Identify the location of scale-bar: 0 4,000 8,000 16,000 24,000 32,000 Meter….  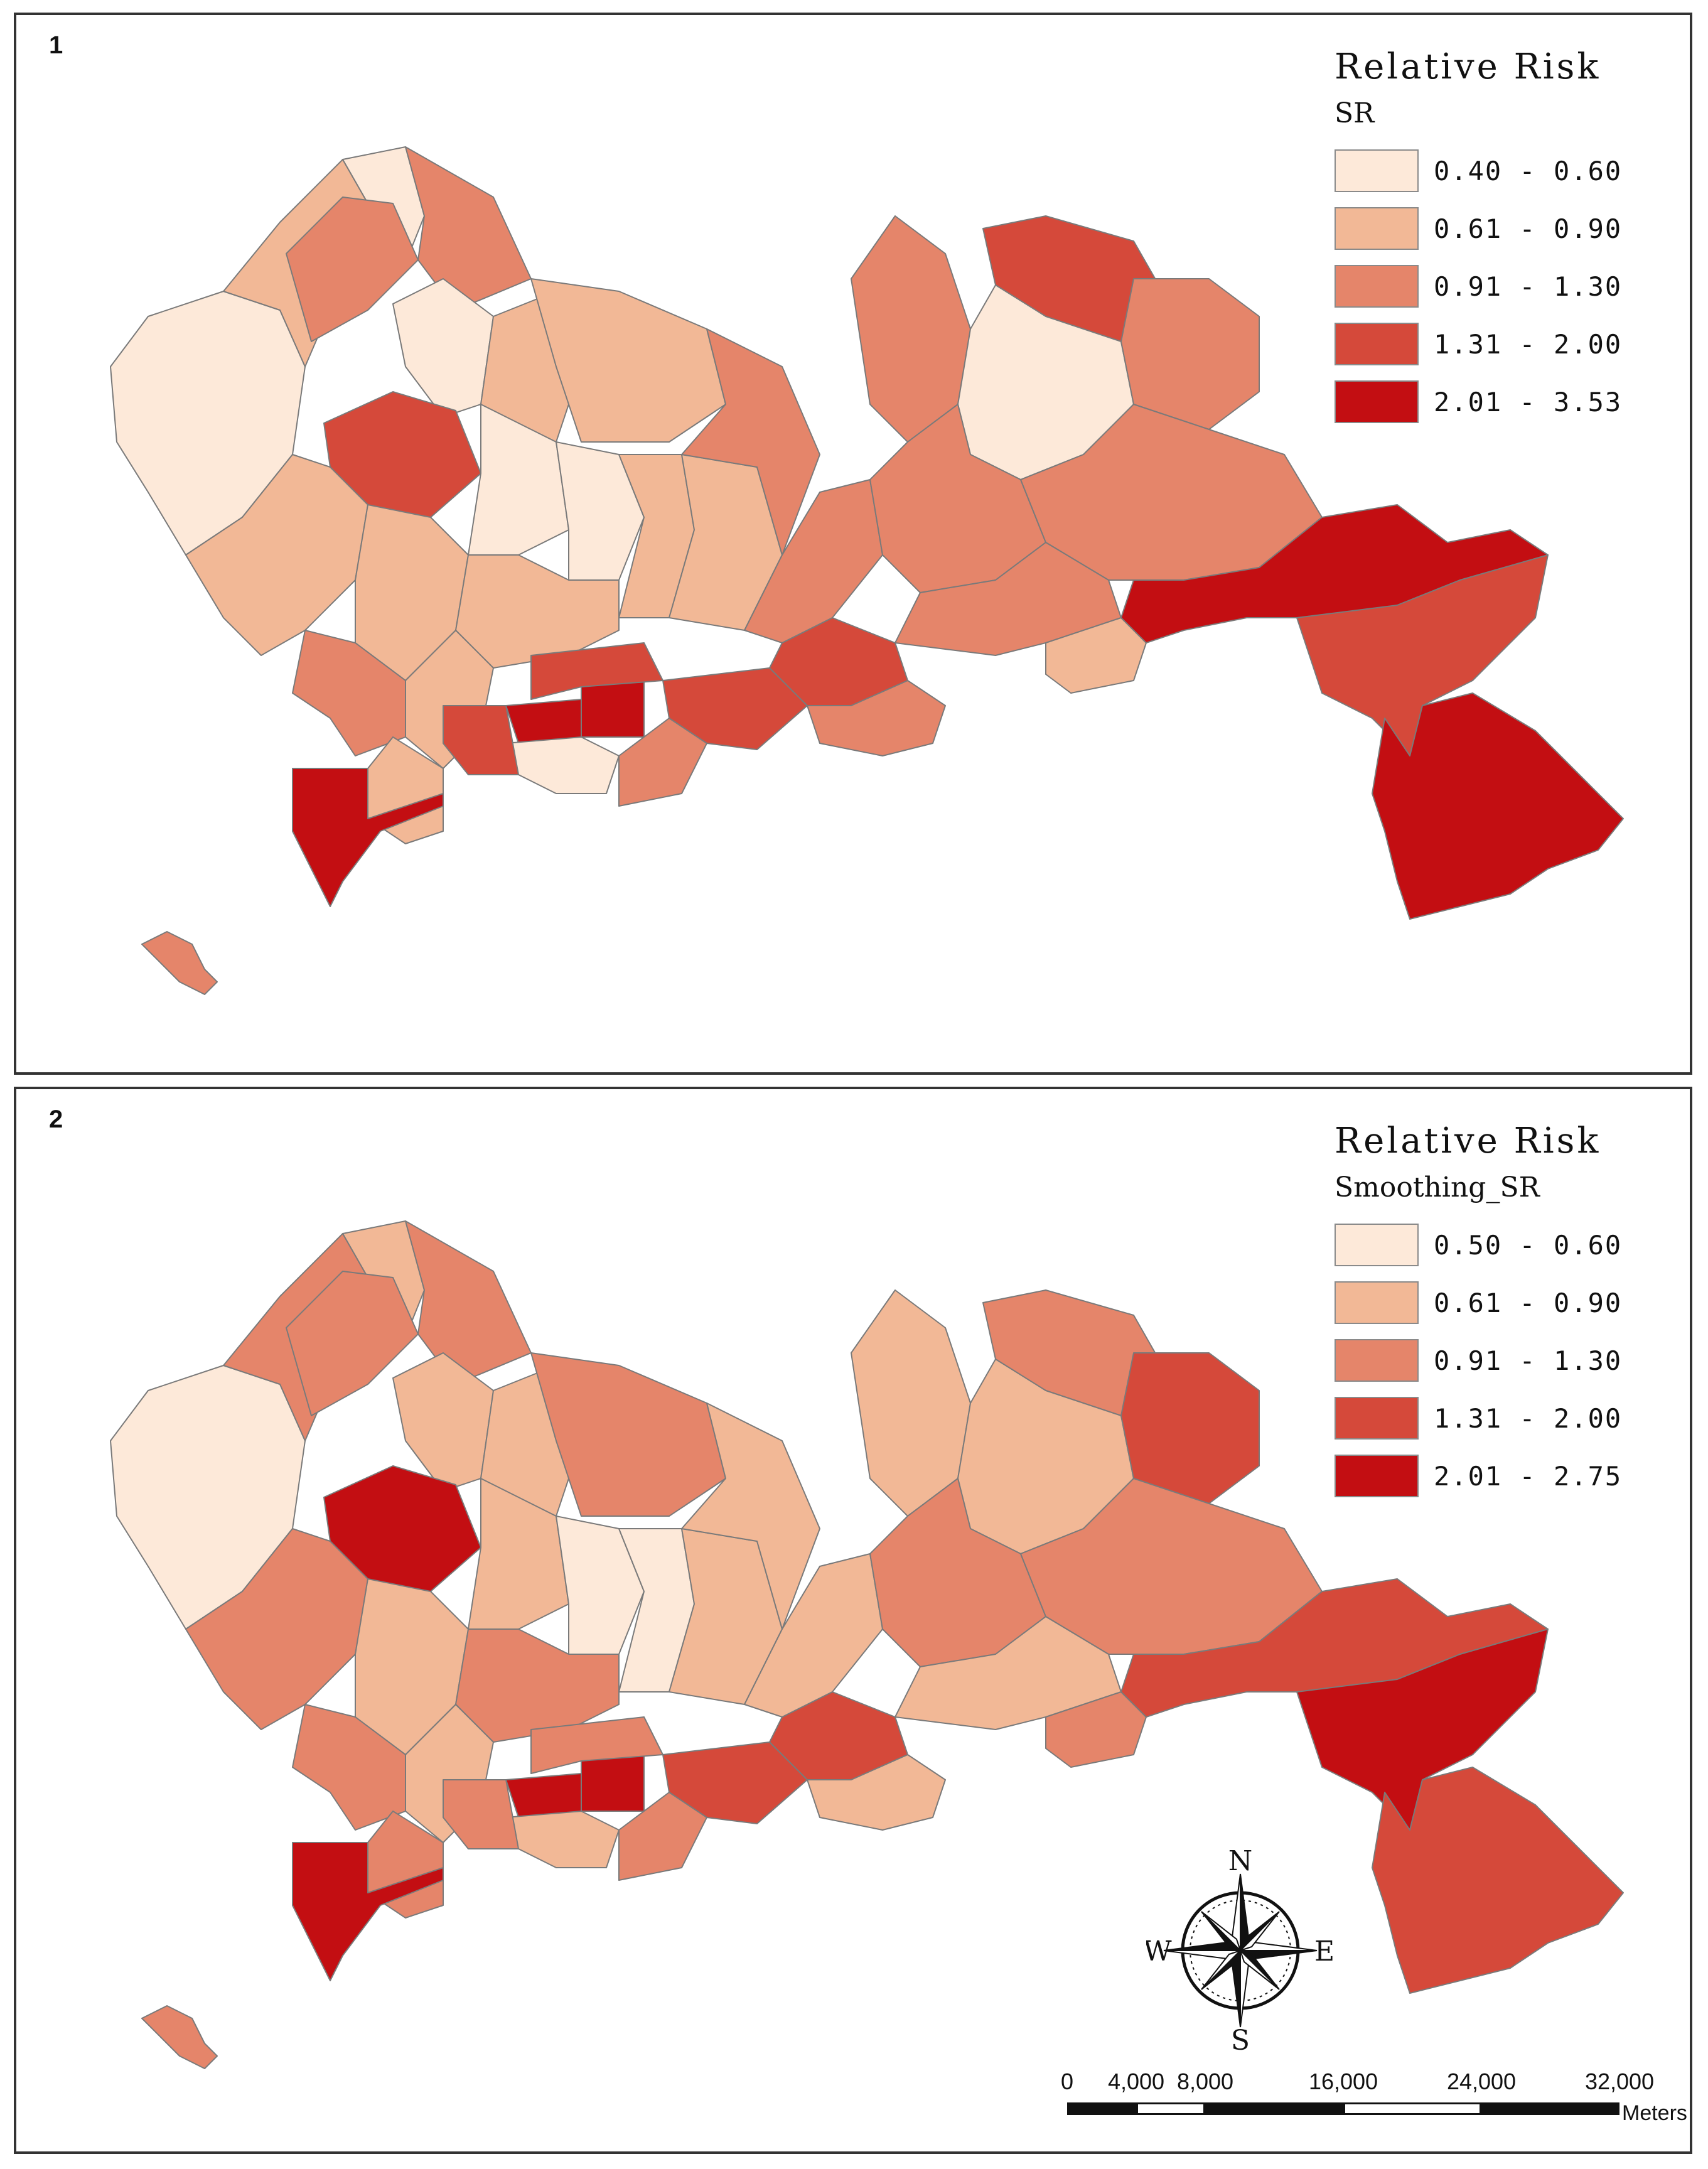
(1372, 2106).